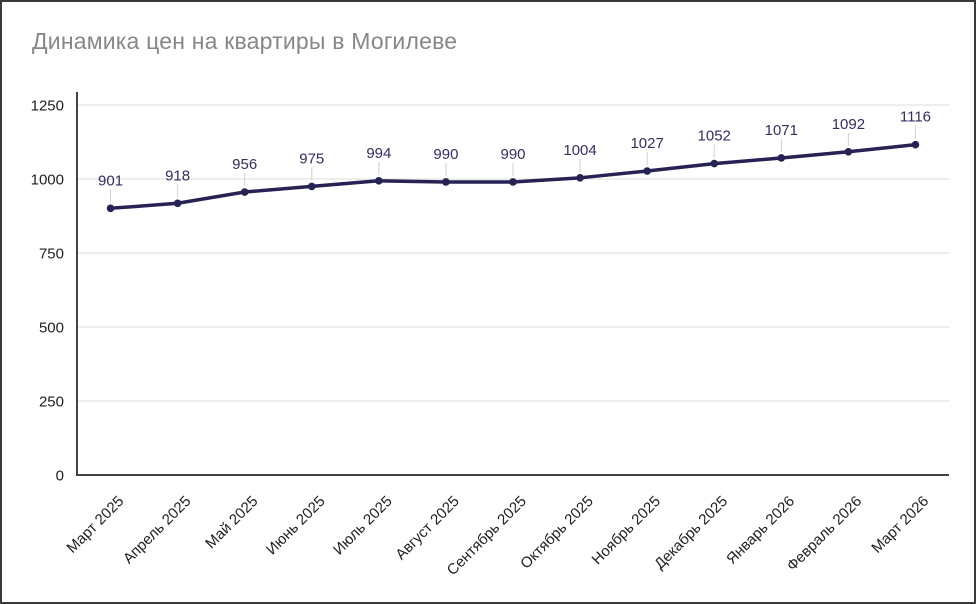 Image resolution: width=976 pixels, height=604 pixels. I want to click on y-tick-label: 500, so click(51, 328).